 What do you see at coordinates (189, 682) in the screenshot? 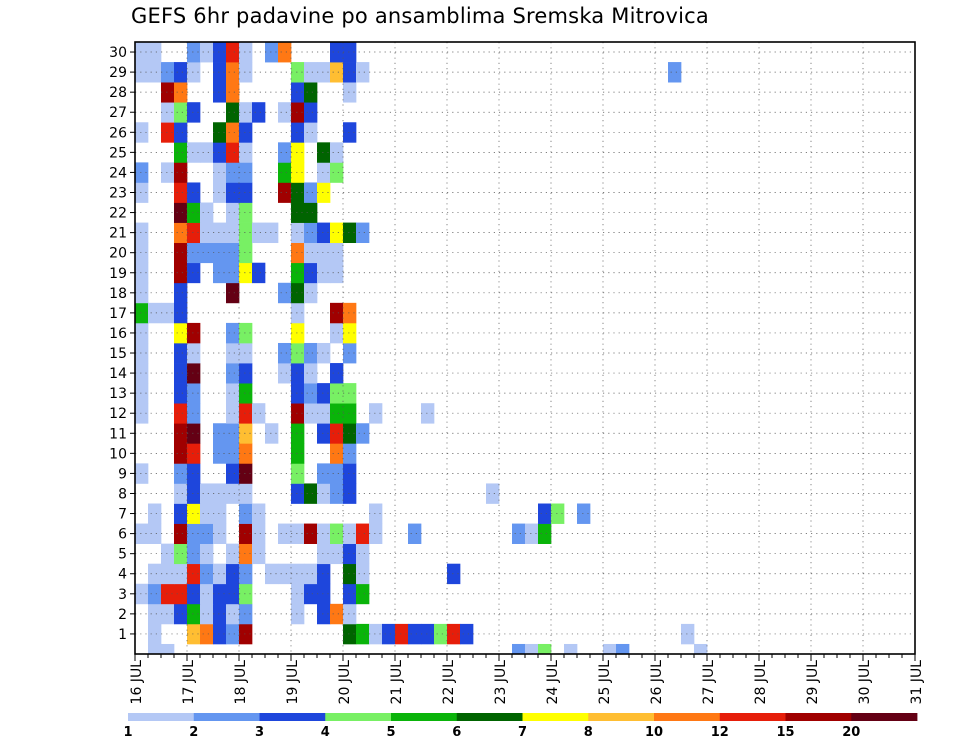
I see `x-tick-label: 17 JUL` at bounding box center [189, 682].